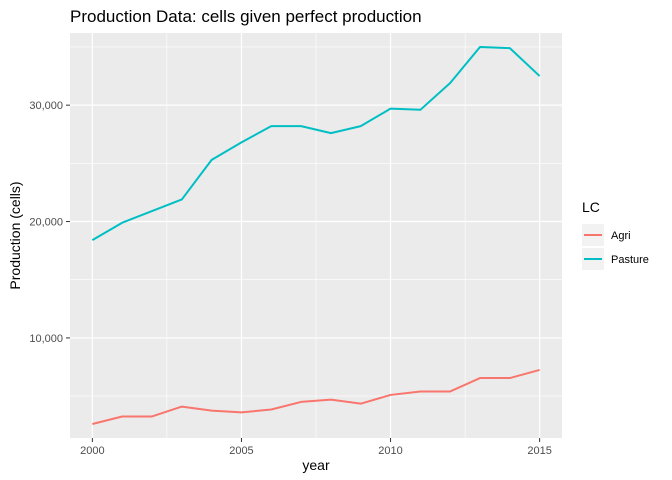 The image size is (672, 480). I want to click on y-tick-label: 30,000, so click(46, 106).